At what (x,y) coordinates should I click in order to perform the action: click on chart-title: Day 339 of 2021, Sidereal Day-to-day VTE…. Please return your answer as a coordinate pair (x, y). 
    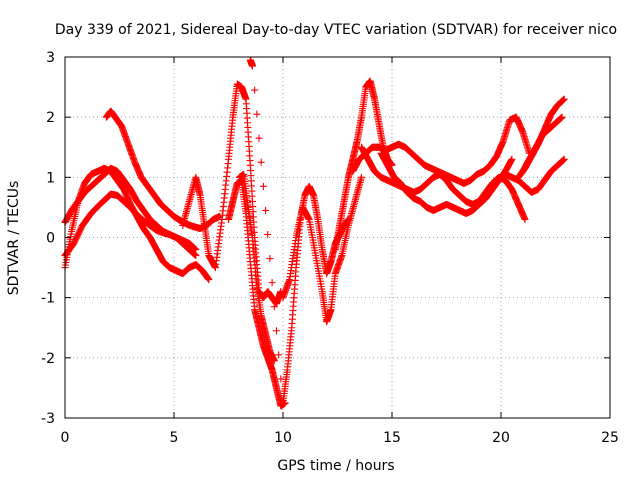
    Looking at the image, I should click on (336, 30).